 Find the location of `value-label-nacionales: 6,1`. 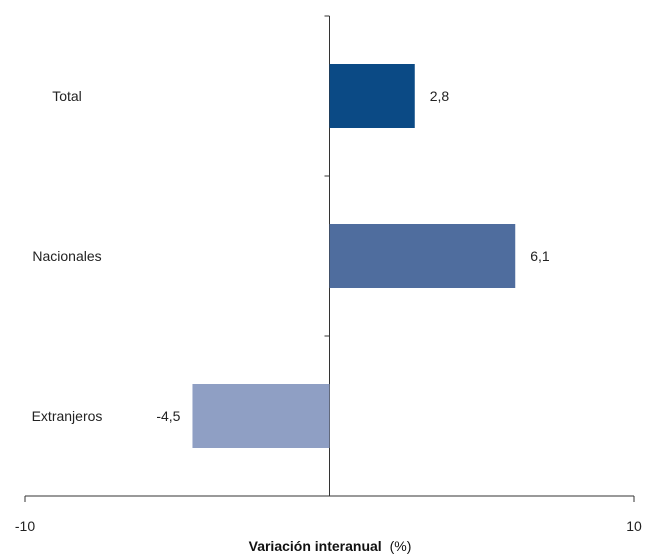

value-label-nacionales: 6,1 is located at coordinates (540, 256).